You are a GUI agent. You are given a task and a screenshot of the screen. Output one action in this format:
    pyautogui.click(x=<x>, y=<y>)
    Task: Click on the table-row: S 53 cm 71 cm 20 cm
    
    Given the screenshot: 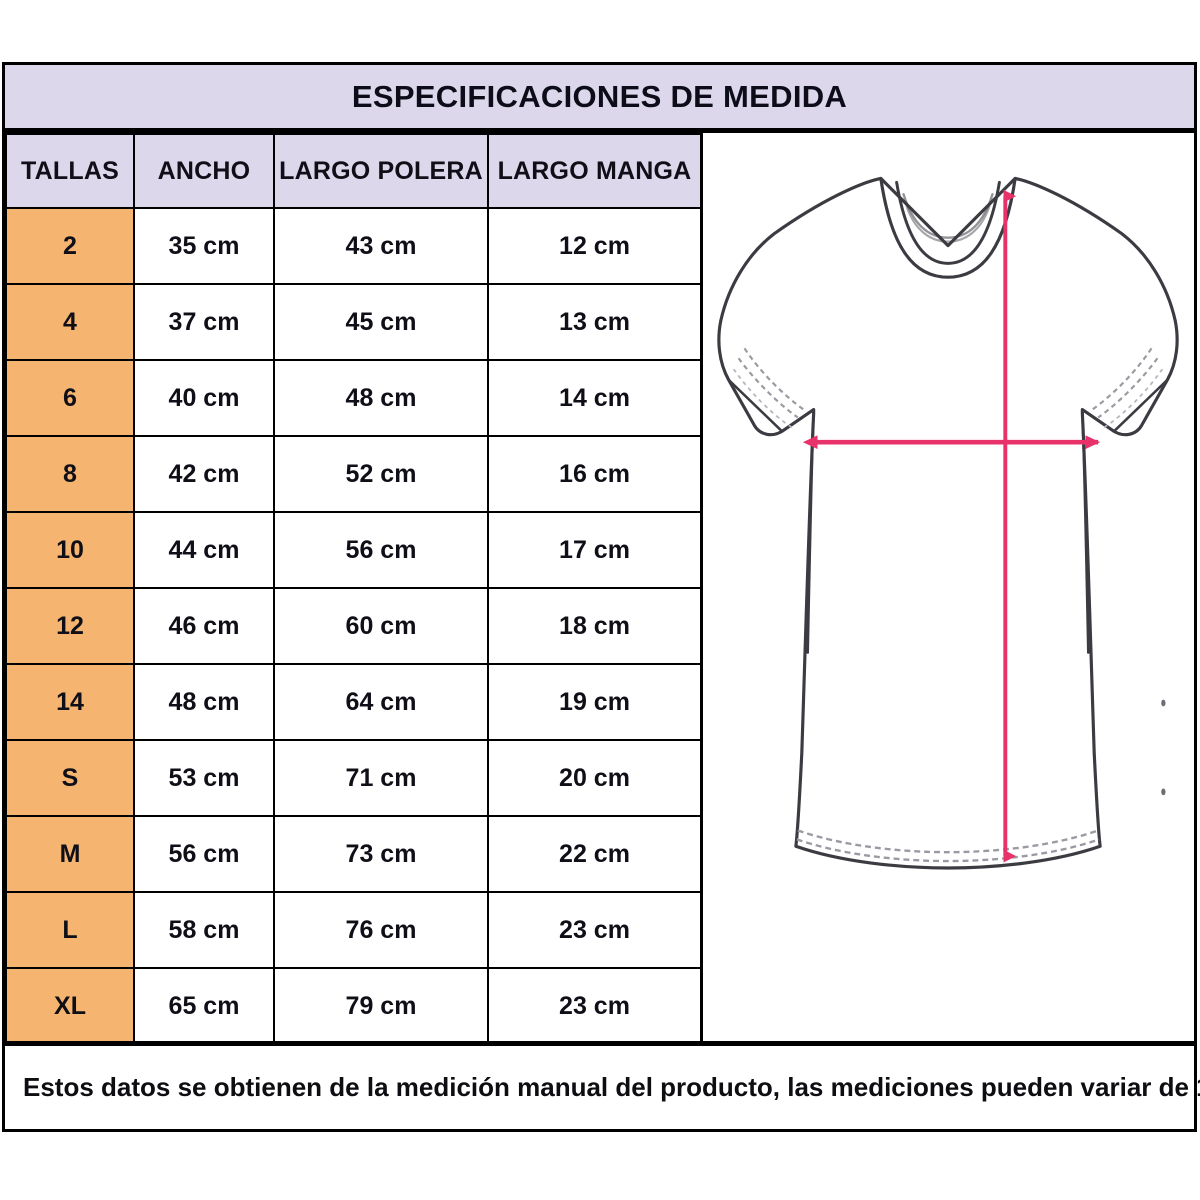 What is the action you would take?
    pyautogui.click(x=353, y=778)
    